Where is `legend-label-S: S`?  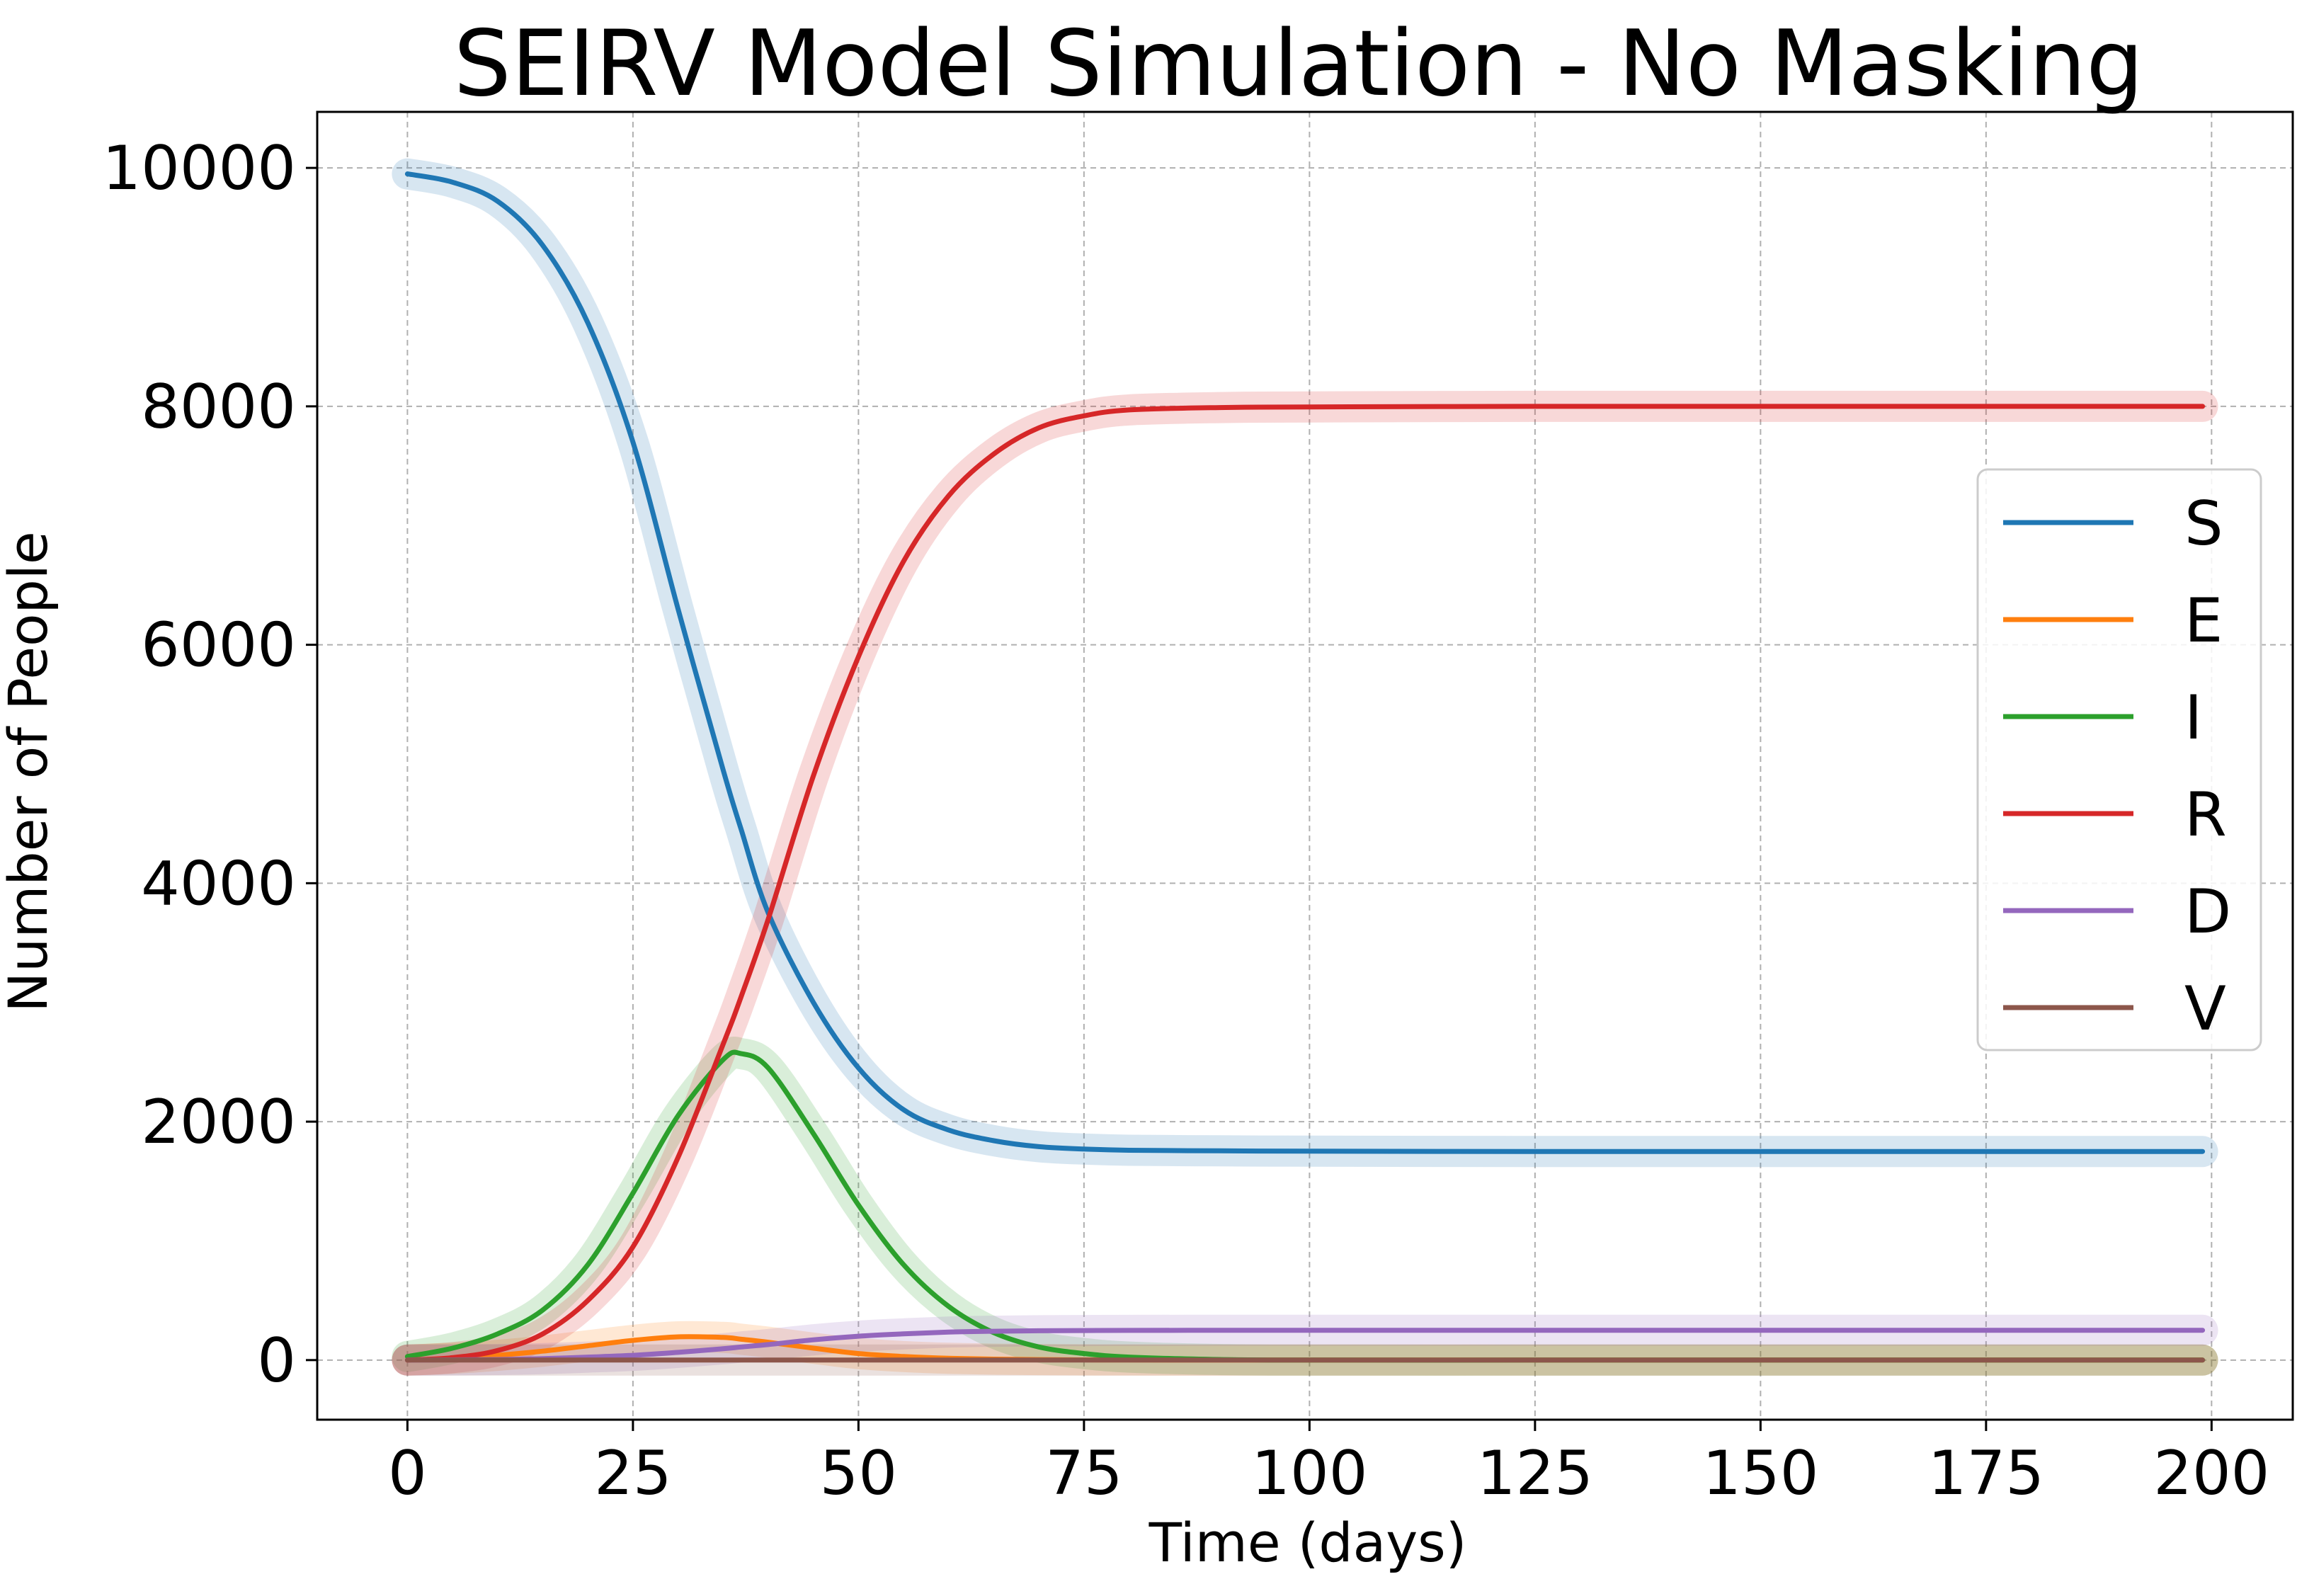
legend-label-S: S is located at coordinates (2203, 524).